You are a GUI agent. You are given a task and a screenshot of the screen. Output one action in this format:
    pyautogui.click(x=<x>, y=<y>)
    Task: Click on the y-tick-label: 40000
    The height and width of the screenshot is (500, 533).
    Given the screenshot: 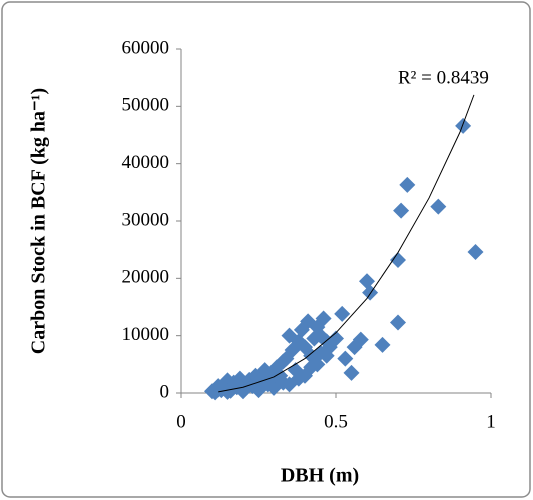 What is the action you would take?
    pyautogui.click(x=146, y=162)
    